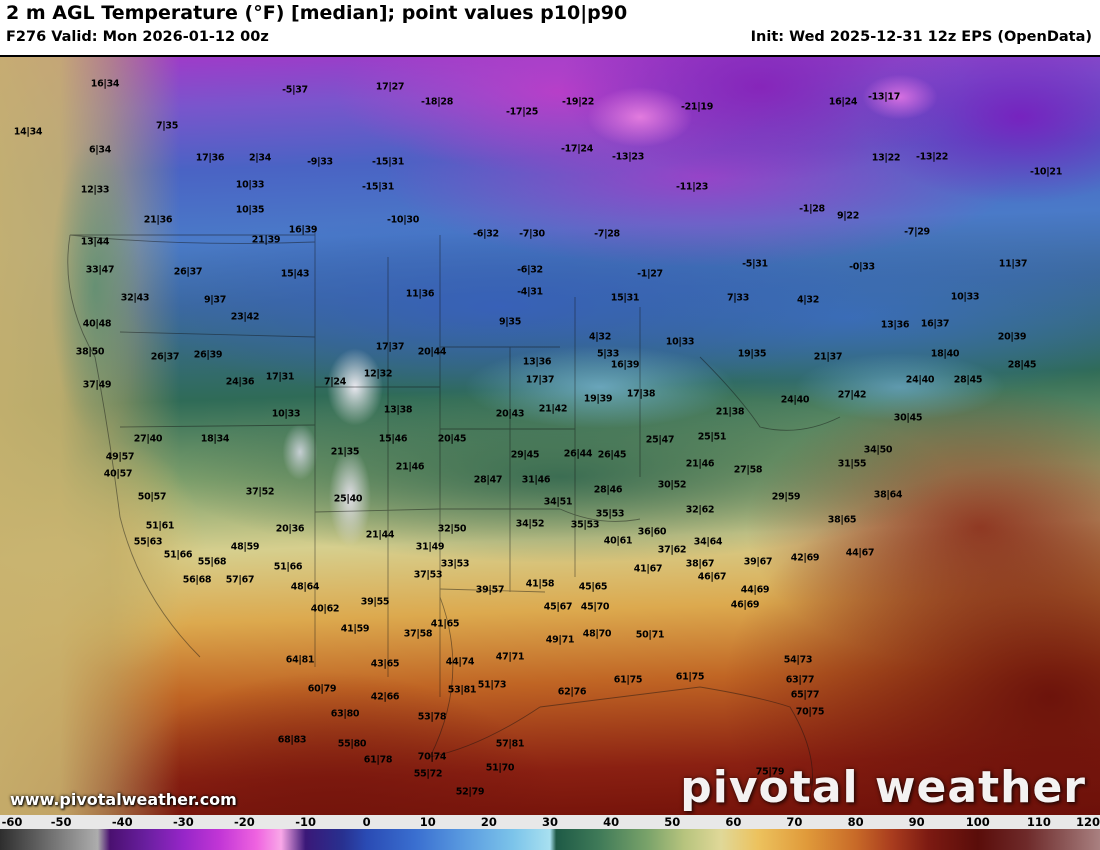 Image resolution: width=1100 pixels, height=850 pixels. I want to click on point-value: 41|59, so click(355, 629).